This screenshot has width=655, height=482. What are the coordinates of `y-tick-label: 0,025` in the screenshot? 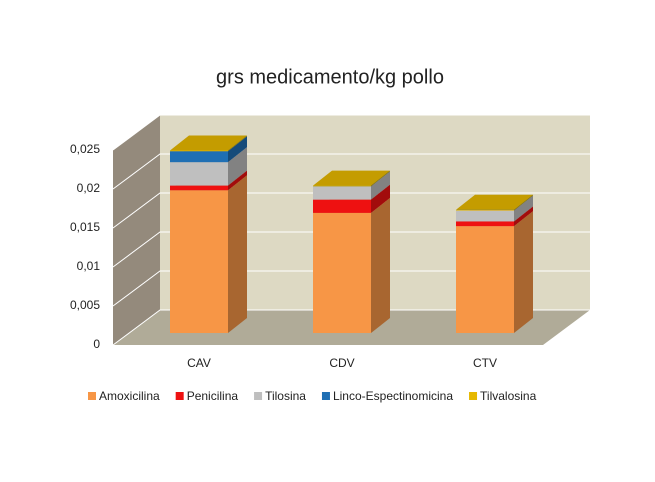 It's located at (85, 149).